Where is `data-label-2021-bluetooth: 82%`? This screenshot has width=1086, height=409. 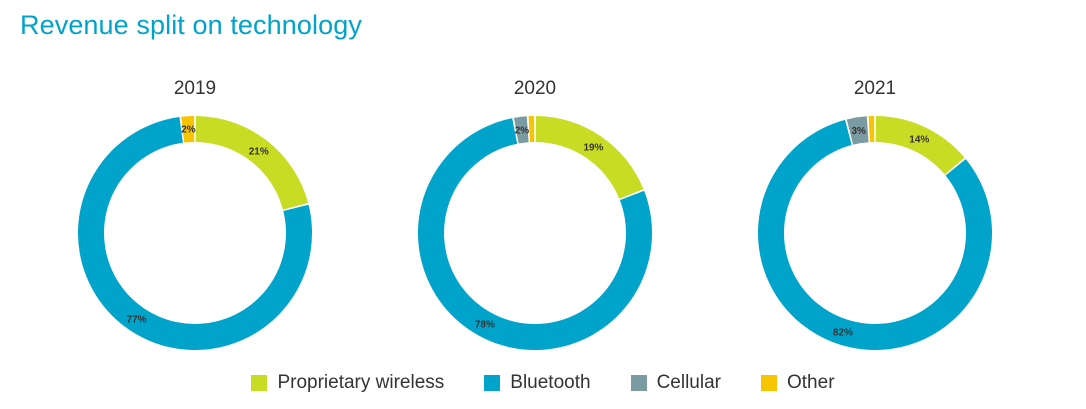 data-label-2021-bluetooth: 82% is located at coordinates (843, 332).